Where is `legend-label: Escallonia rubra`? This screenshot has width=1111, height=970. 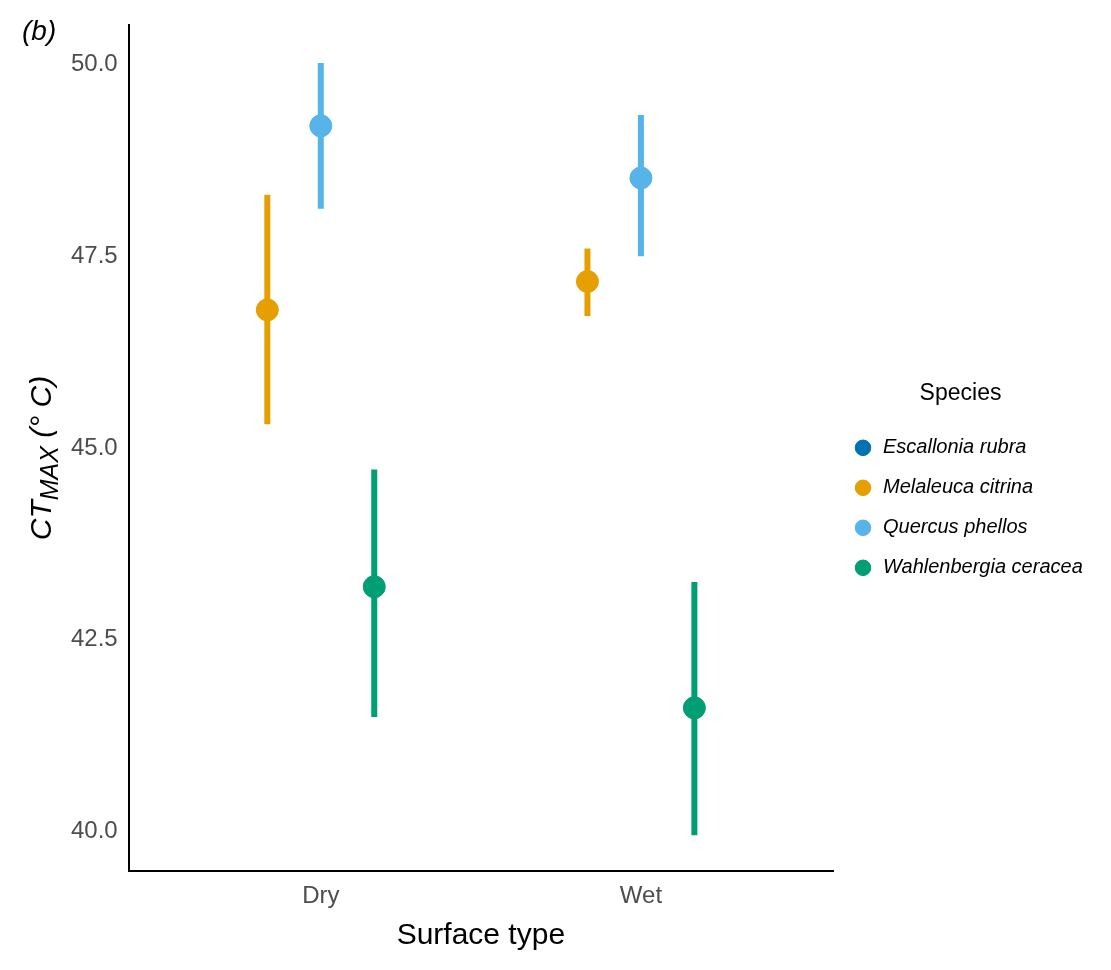
legend-label: Escallonia rubra is located at coordinates (955, 446).